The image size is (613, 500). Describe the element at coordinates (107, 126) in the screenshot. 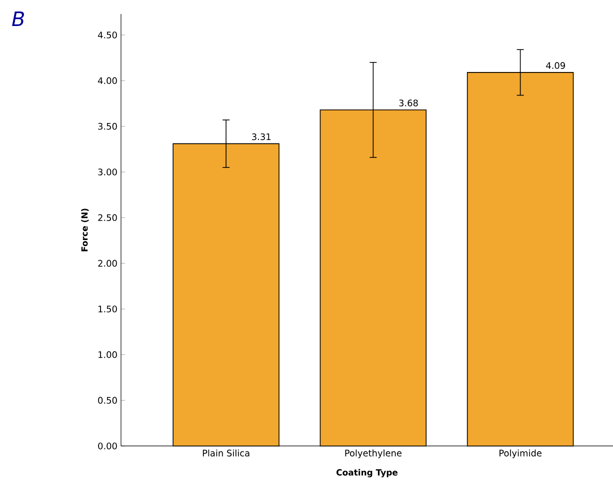

I see `y-tick-label: 3.50` at that location.